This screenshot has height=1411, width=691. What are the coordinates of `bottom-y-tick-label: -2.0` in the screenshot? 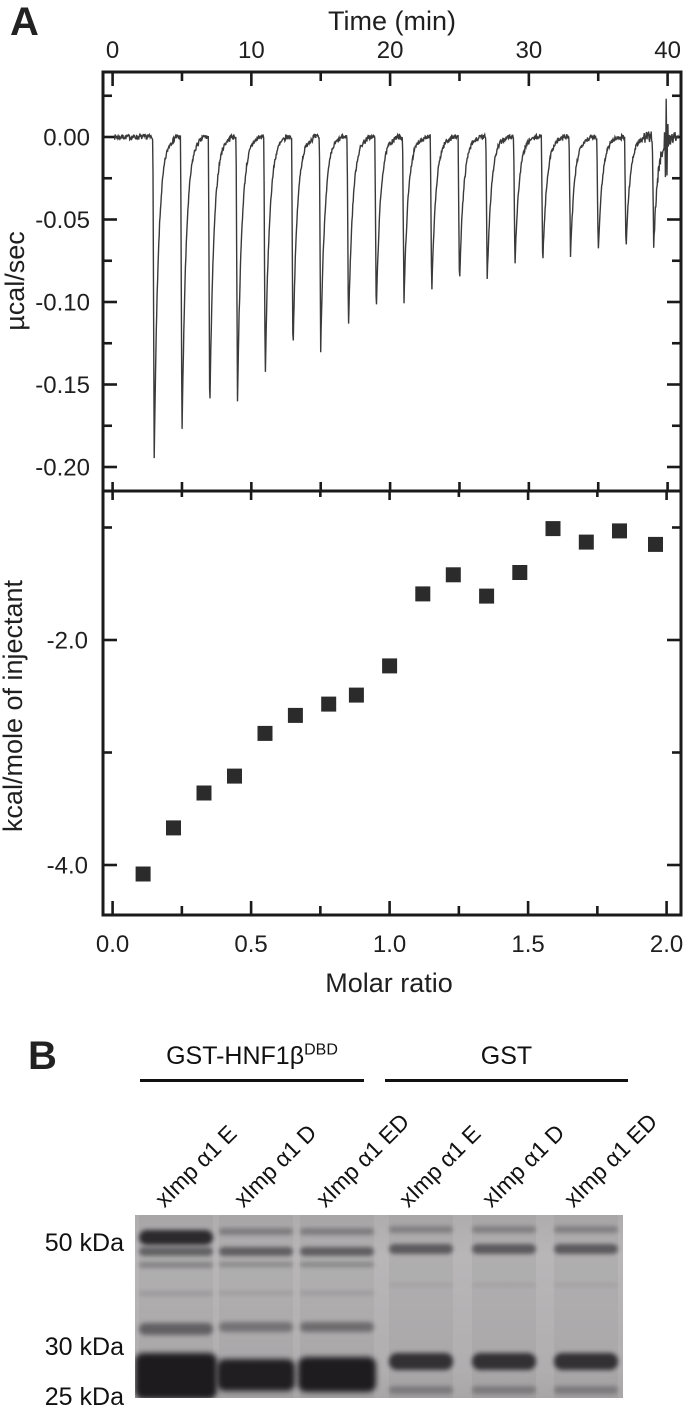 It's located at (67, 641).